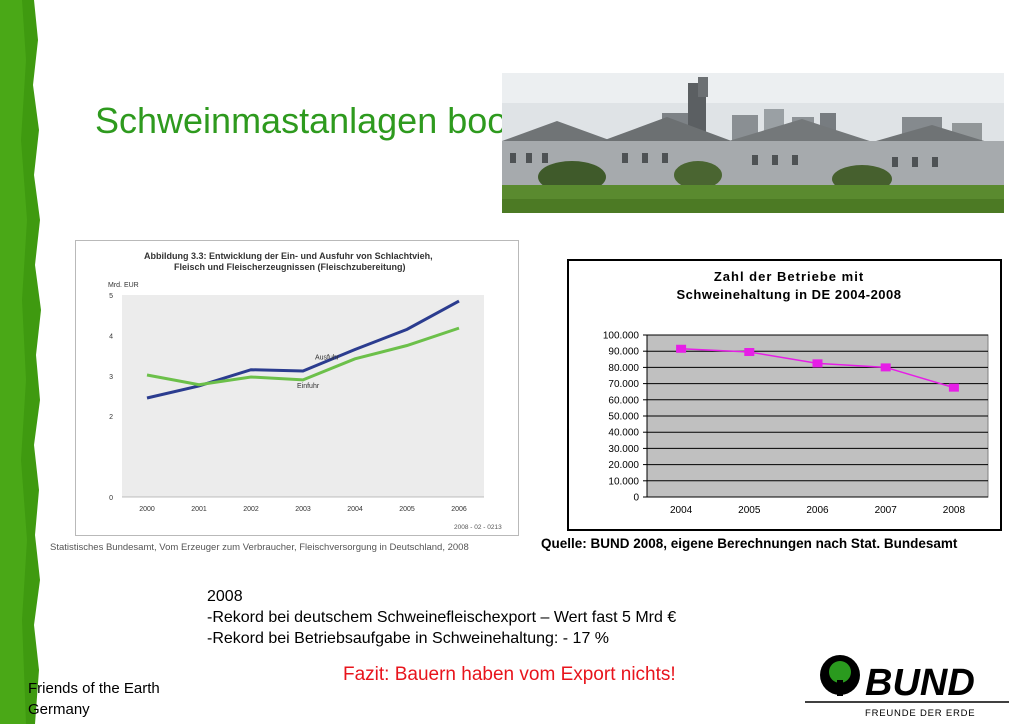 This screenshot has height=724, width=1024. Describe the element at coordinates (355, 509) in the screenshot. I see `trade-chart-x-tick: 2004` at that location.